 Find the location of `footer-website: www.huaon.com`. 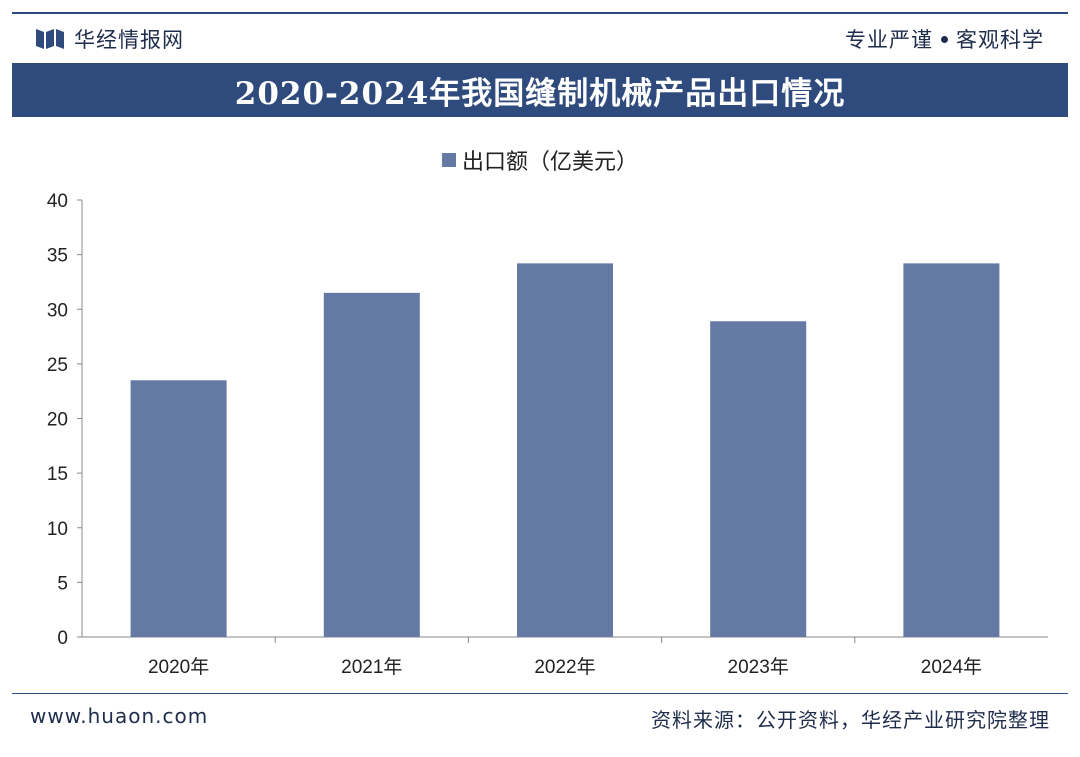

footer-website: www.huaon.com is located at coordinates (119, 716).